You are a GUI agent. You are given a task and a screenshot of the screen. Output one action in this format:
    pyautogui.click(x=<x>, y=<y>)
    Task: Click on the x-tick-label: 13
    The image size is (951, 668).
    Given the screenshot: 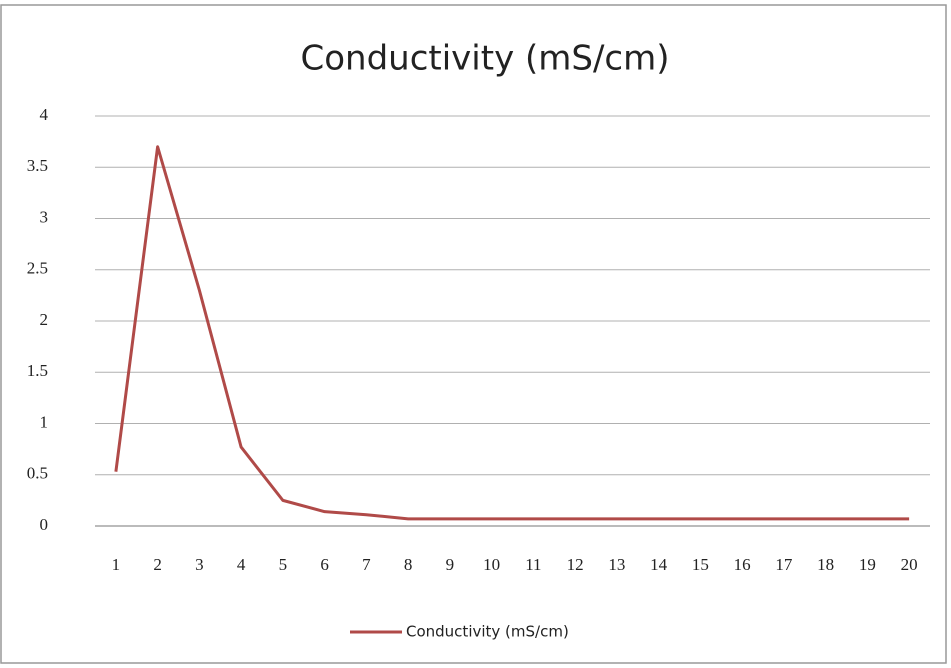 What is the action you would take?
    pyautogui.click(x=616, y=564)
    